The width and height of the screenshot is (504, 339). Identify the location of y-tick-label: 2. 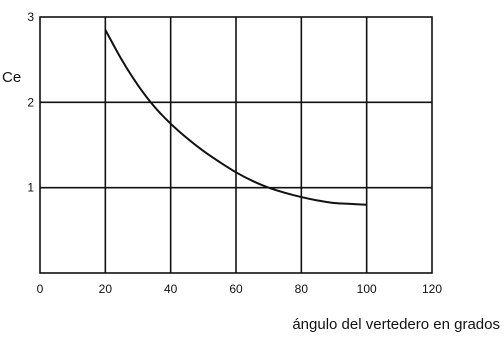
(30, 102).